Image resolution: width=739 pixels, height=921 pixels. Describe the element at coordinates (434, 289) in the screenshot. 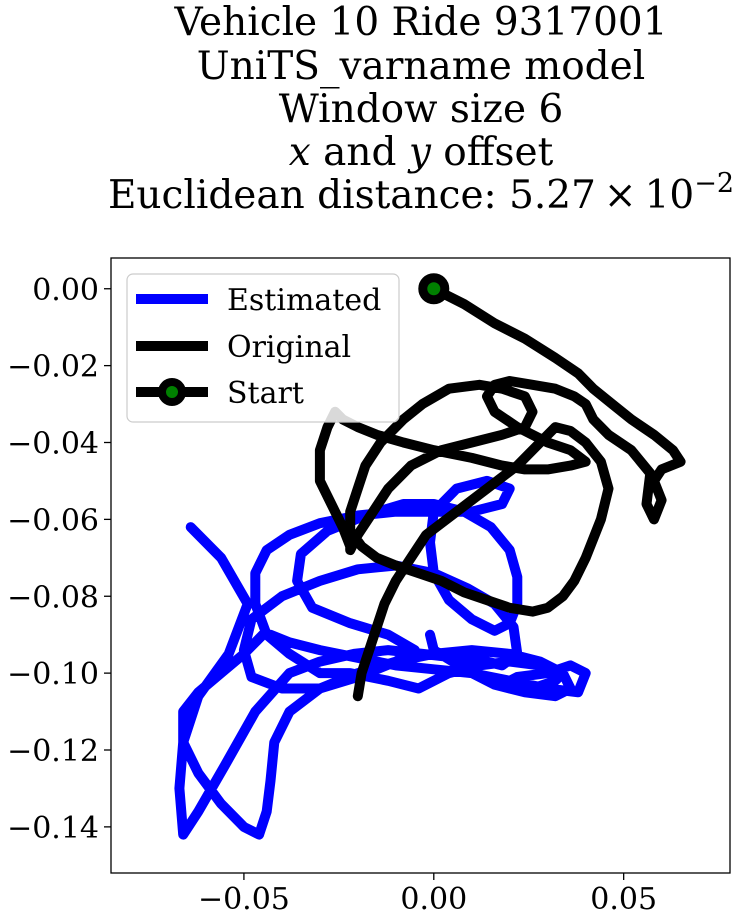

I see `start-marker` at that location.